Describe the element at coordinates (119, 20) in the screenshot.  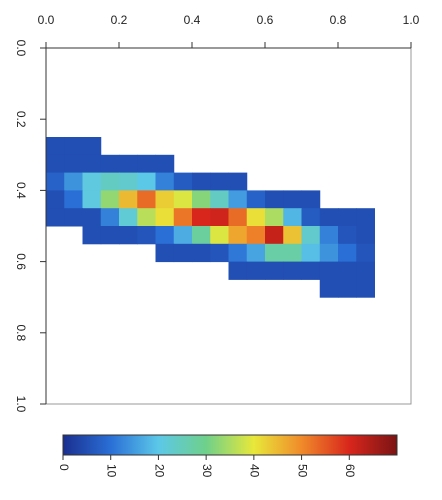
I see `x-tick-label: 0.2` at that location.